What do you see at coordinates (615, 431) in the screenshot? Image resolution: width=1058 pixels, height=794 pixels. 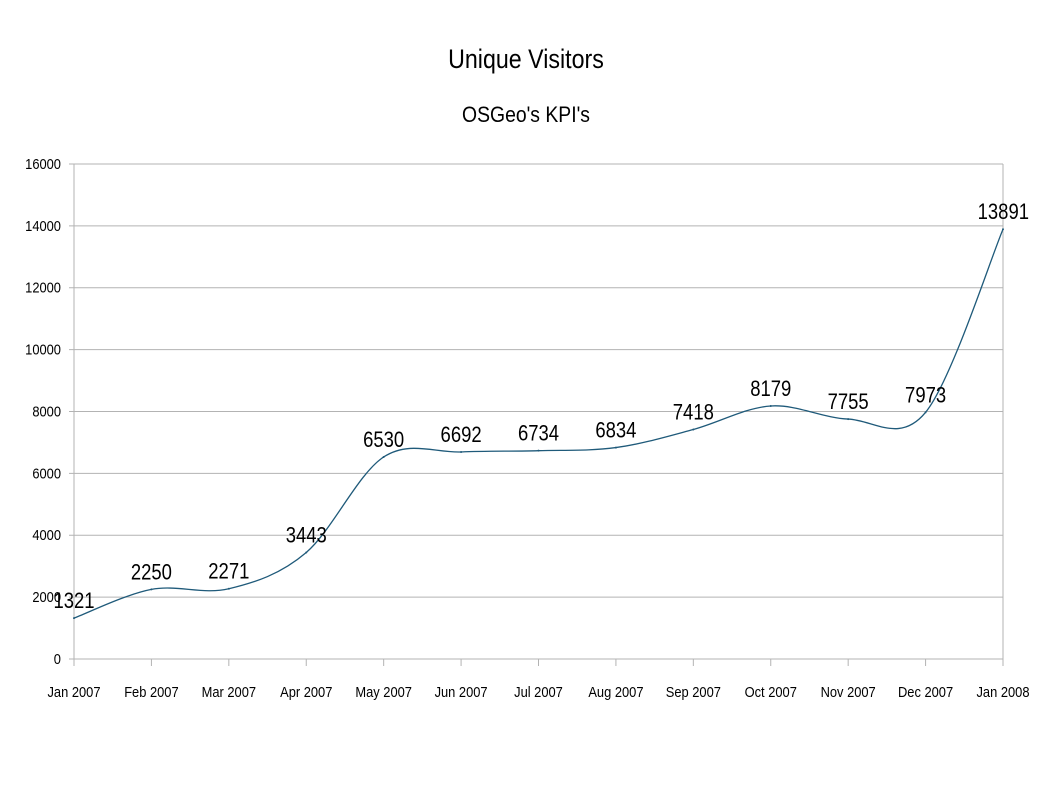 I see `data-label: 6834` at bounding box center [615, 431].